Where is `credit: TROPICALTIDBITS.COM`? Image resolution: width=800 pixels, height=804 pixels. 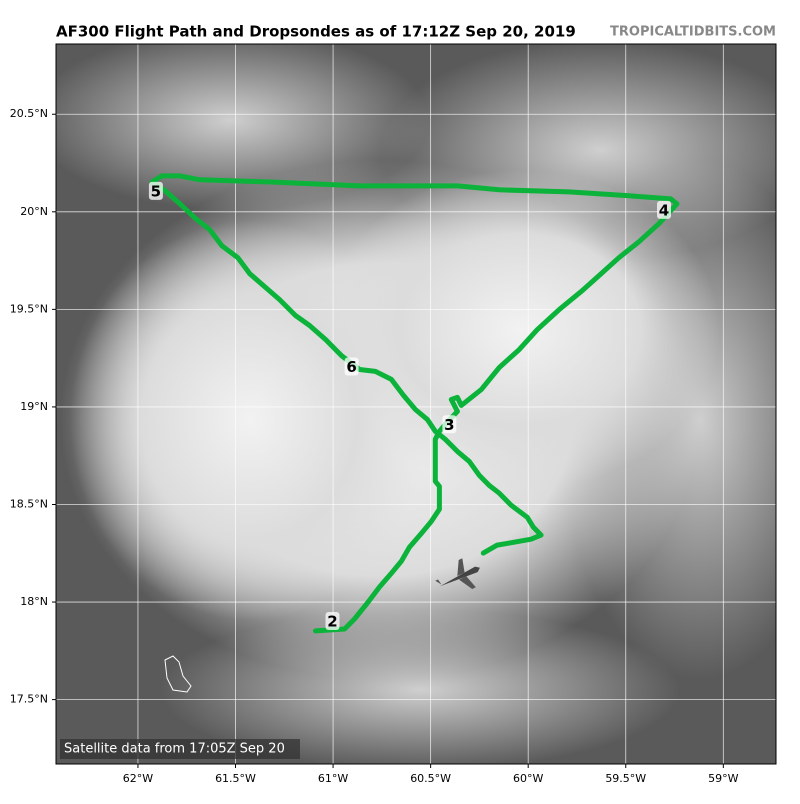 credit: TROPICALTIDBITS.COM is located at coordinates (693, 32).